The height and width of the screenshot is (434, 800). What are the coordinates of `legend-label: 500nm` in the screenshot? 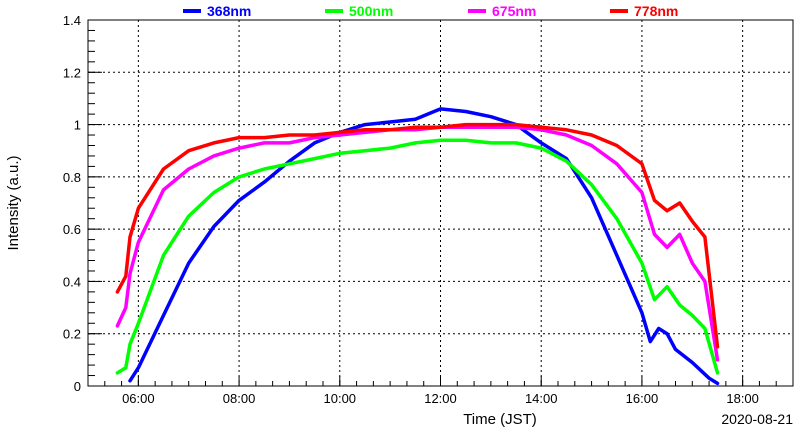 It's located at (371, 11).